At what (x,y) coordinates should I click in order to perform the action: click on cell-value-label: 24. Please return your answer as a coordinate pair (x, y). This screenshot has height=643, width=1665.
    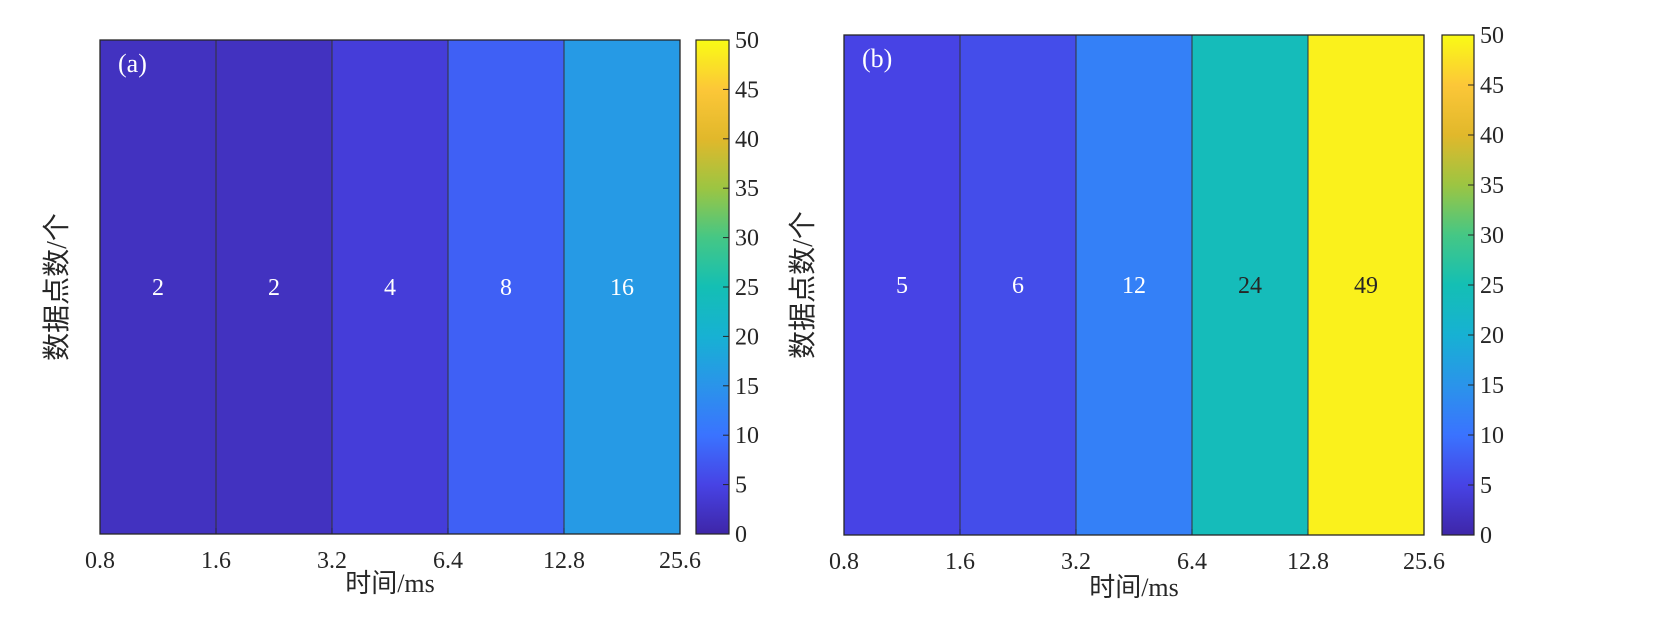
    Looking at the image, I should click on (1250, 286).